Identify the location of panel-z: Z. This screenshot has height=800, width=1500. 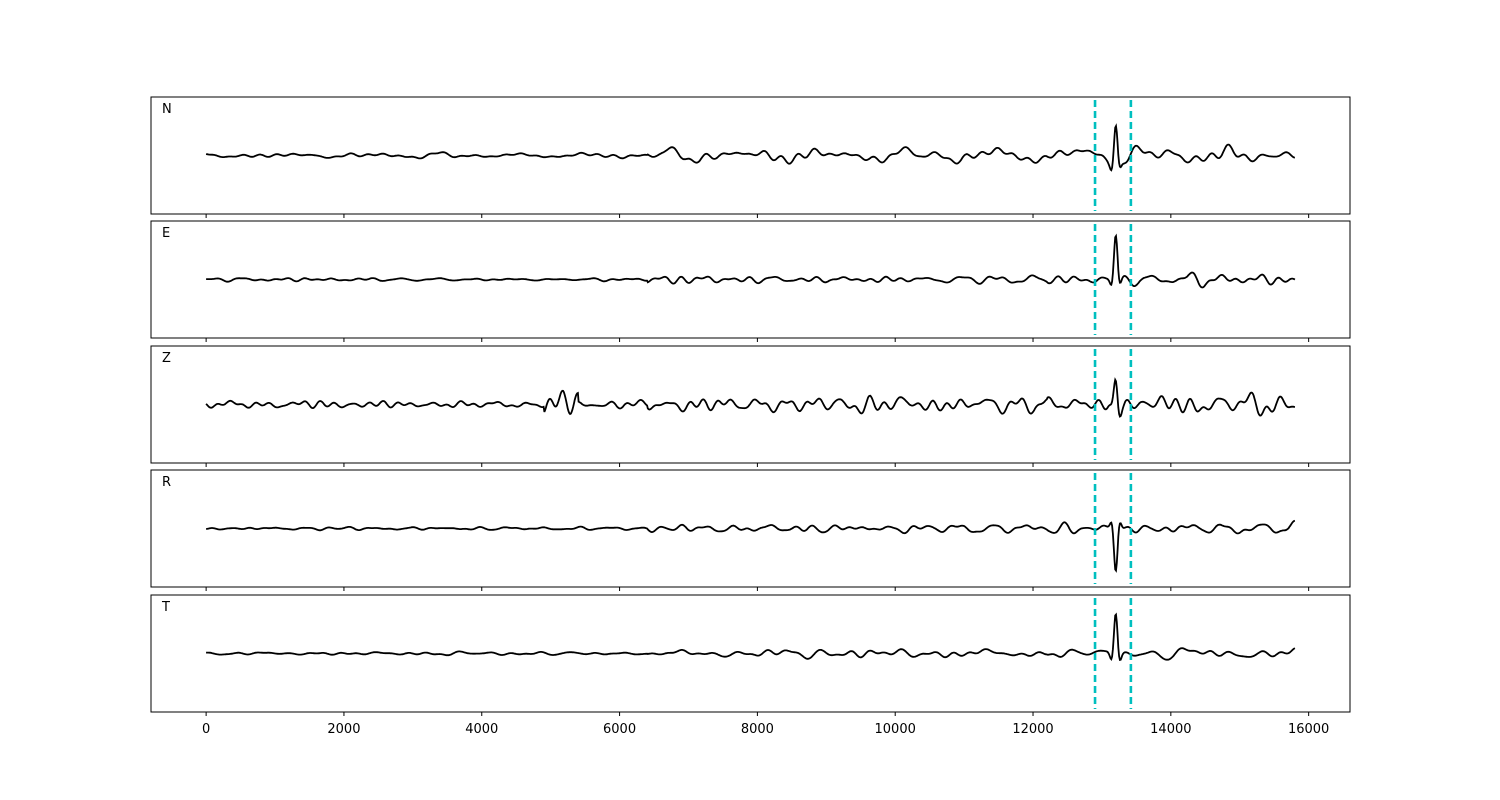
(750, 406).